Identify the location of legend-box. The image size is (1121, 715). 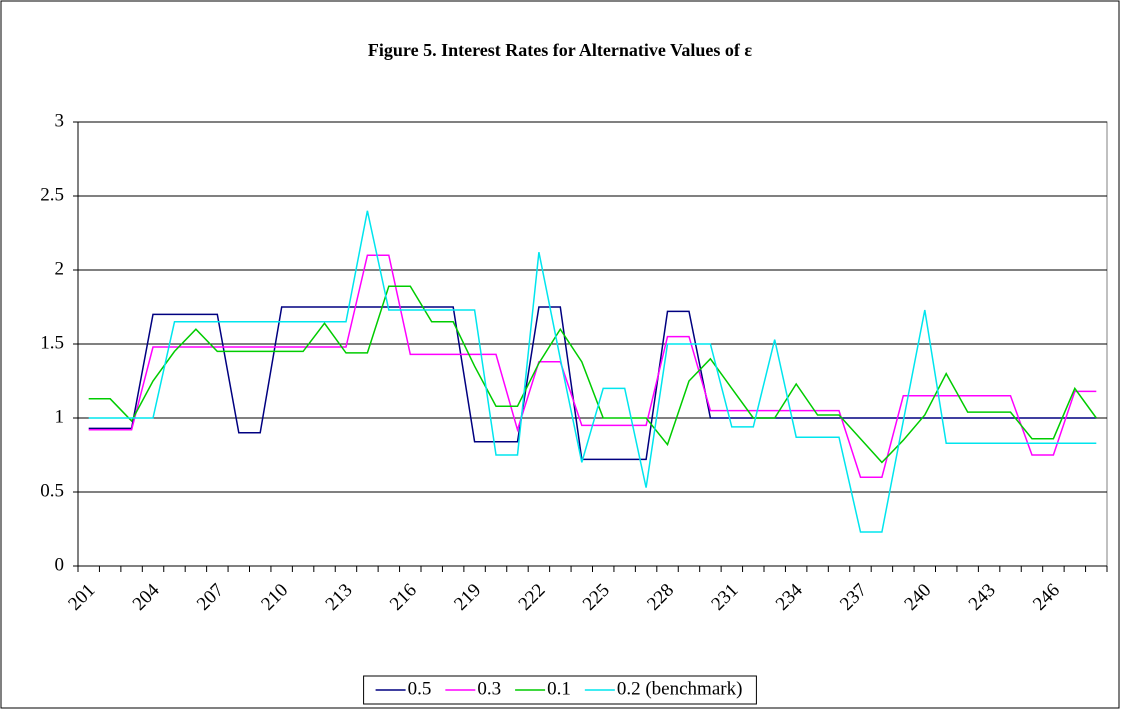
(560, 690).